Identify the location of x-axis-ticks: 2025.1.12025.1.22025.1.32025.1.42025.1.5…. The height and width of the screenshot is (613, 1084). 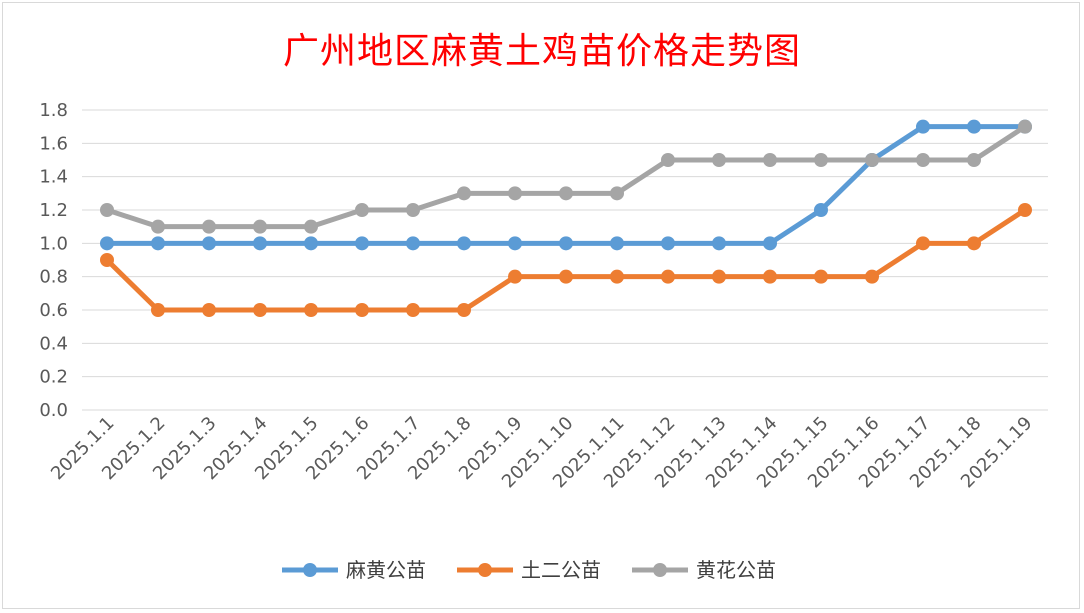
(542, 453).